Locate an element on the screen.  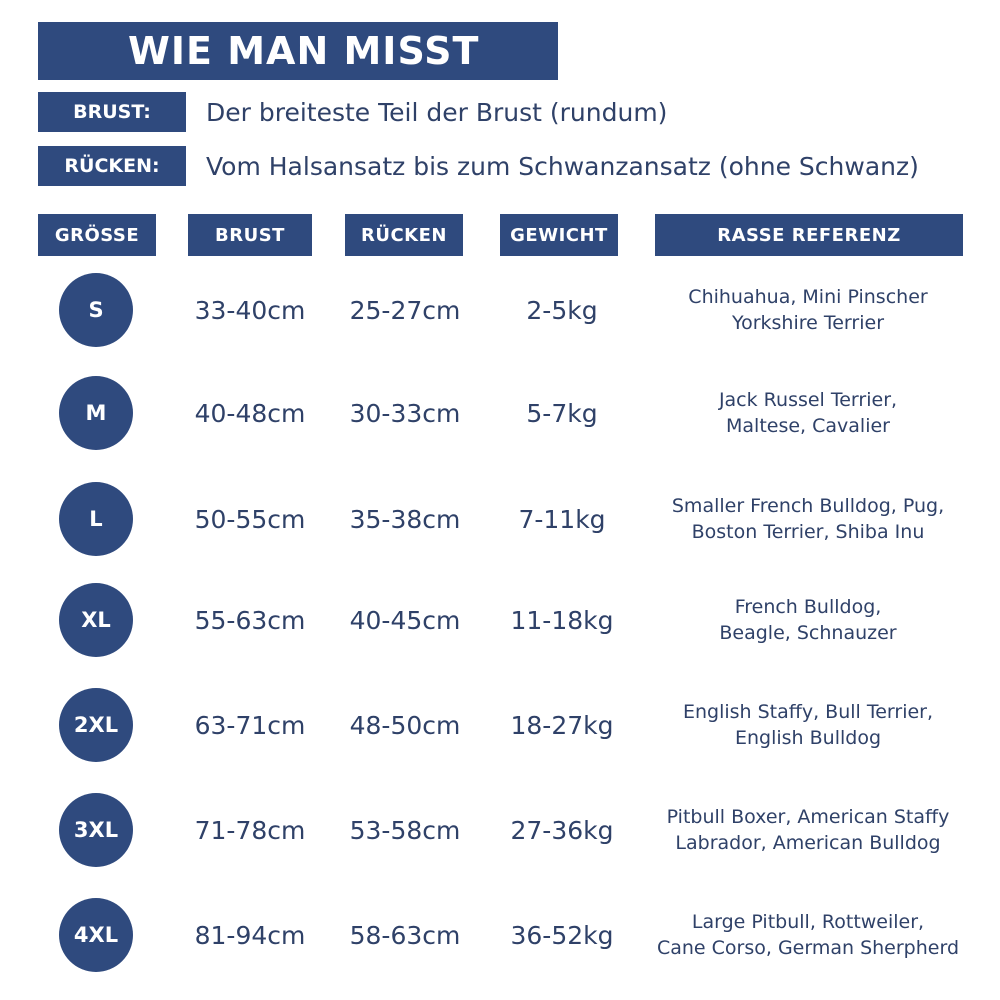
chest-value: 71-78cm is located at coordinates (250, 830).